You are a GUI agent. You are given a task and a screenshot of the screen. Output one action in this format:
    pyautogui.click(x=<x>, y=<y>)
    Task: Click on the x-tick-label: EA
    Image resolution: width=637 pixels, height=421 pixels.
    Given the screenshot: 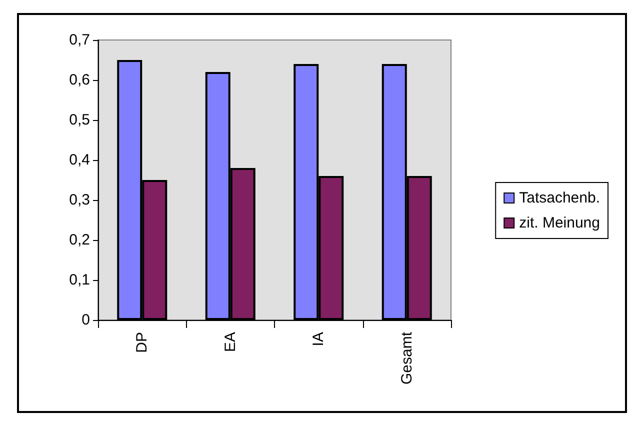 What is the action you would take?
    pyautogui.click(x=230, y=342)
    